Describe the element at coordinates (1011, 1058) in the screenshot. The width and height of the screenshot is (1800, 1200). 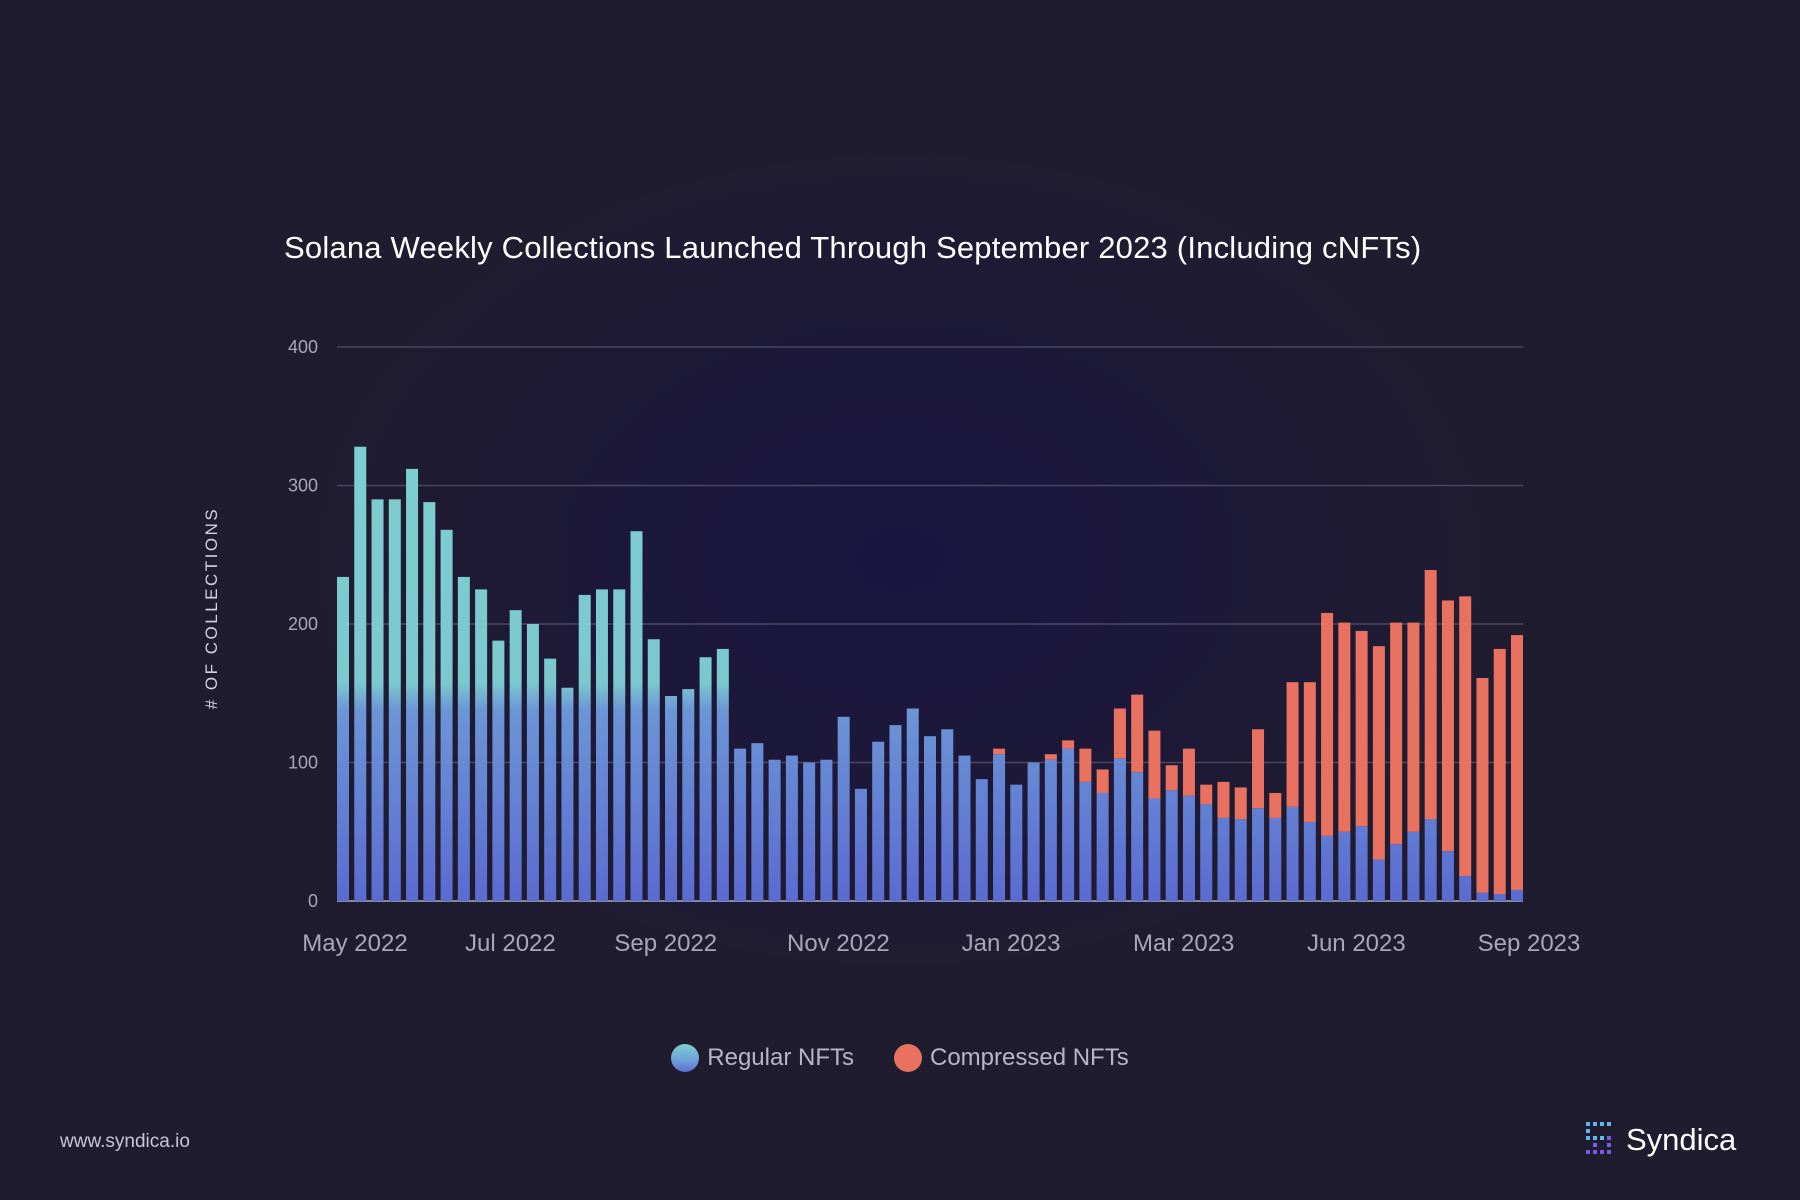
I see `legend-item-compressed: Compressed NFTs` at that location.